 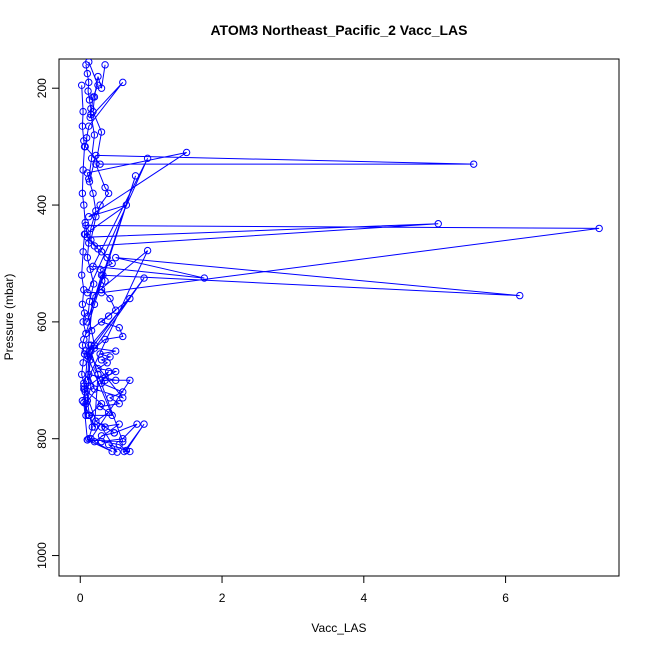 I want to click on y-tick-label: 400, so click(x=42, y=205).